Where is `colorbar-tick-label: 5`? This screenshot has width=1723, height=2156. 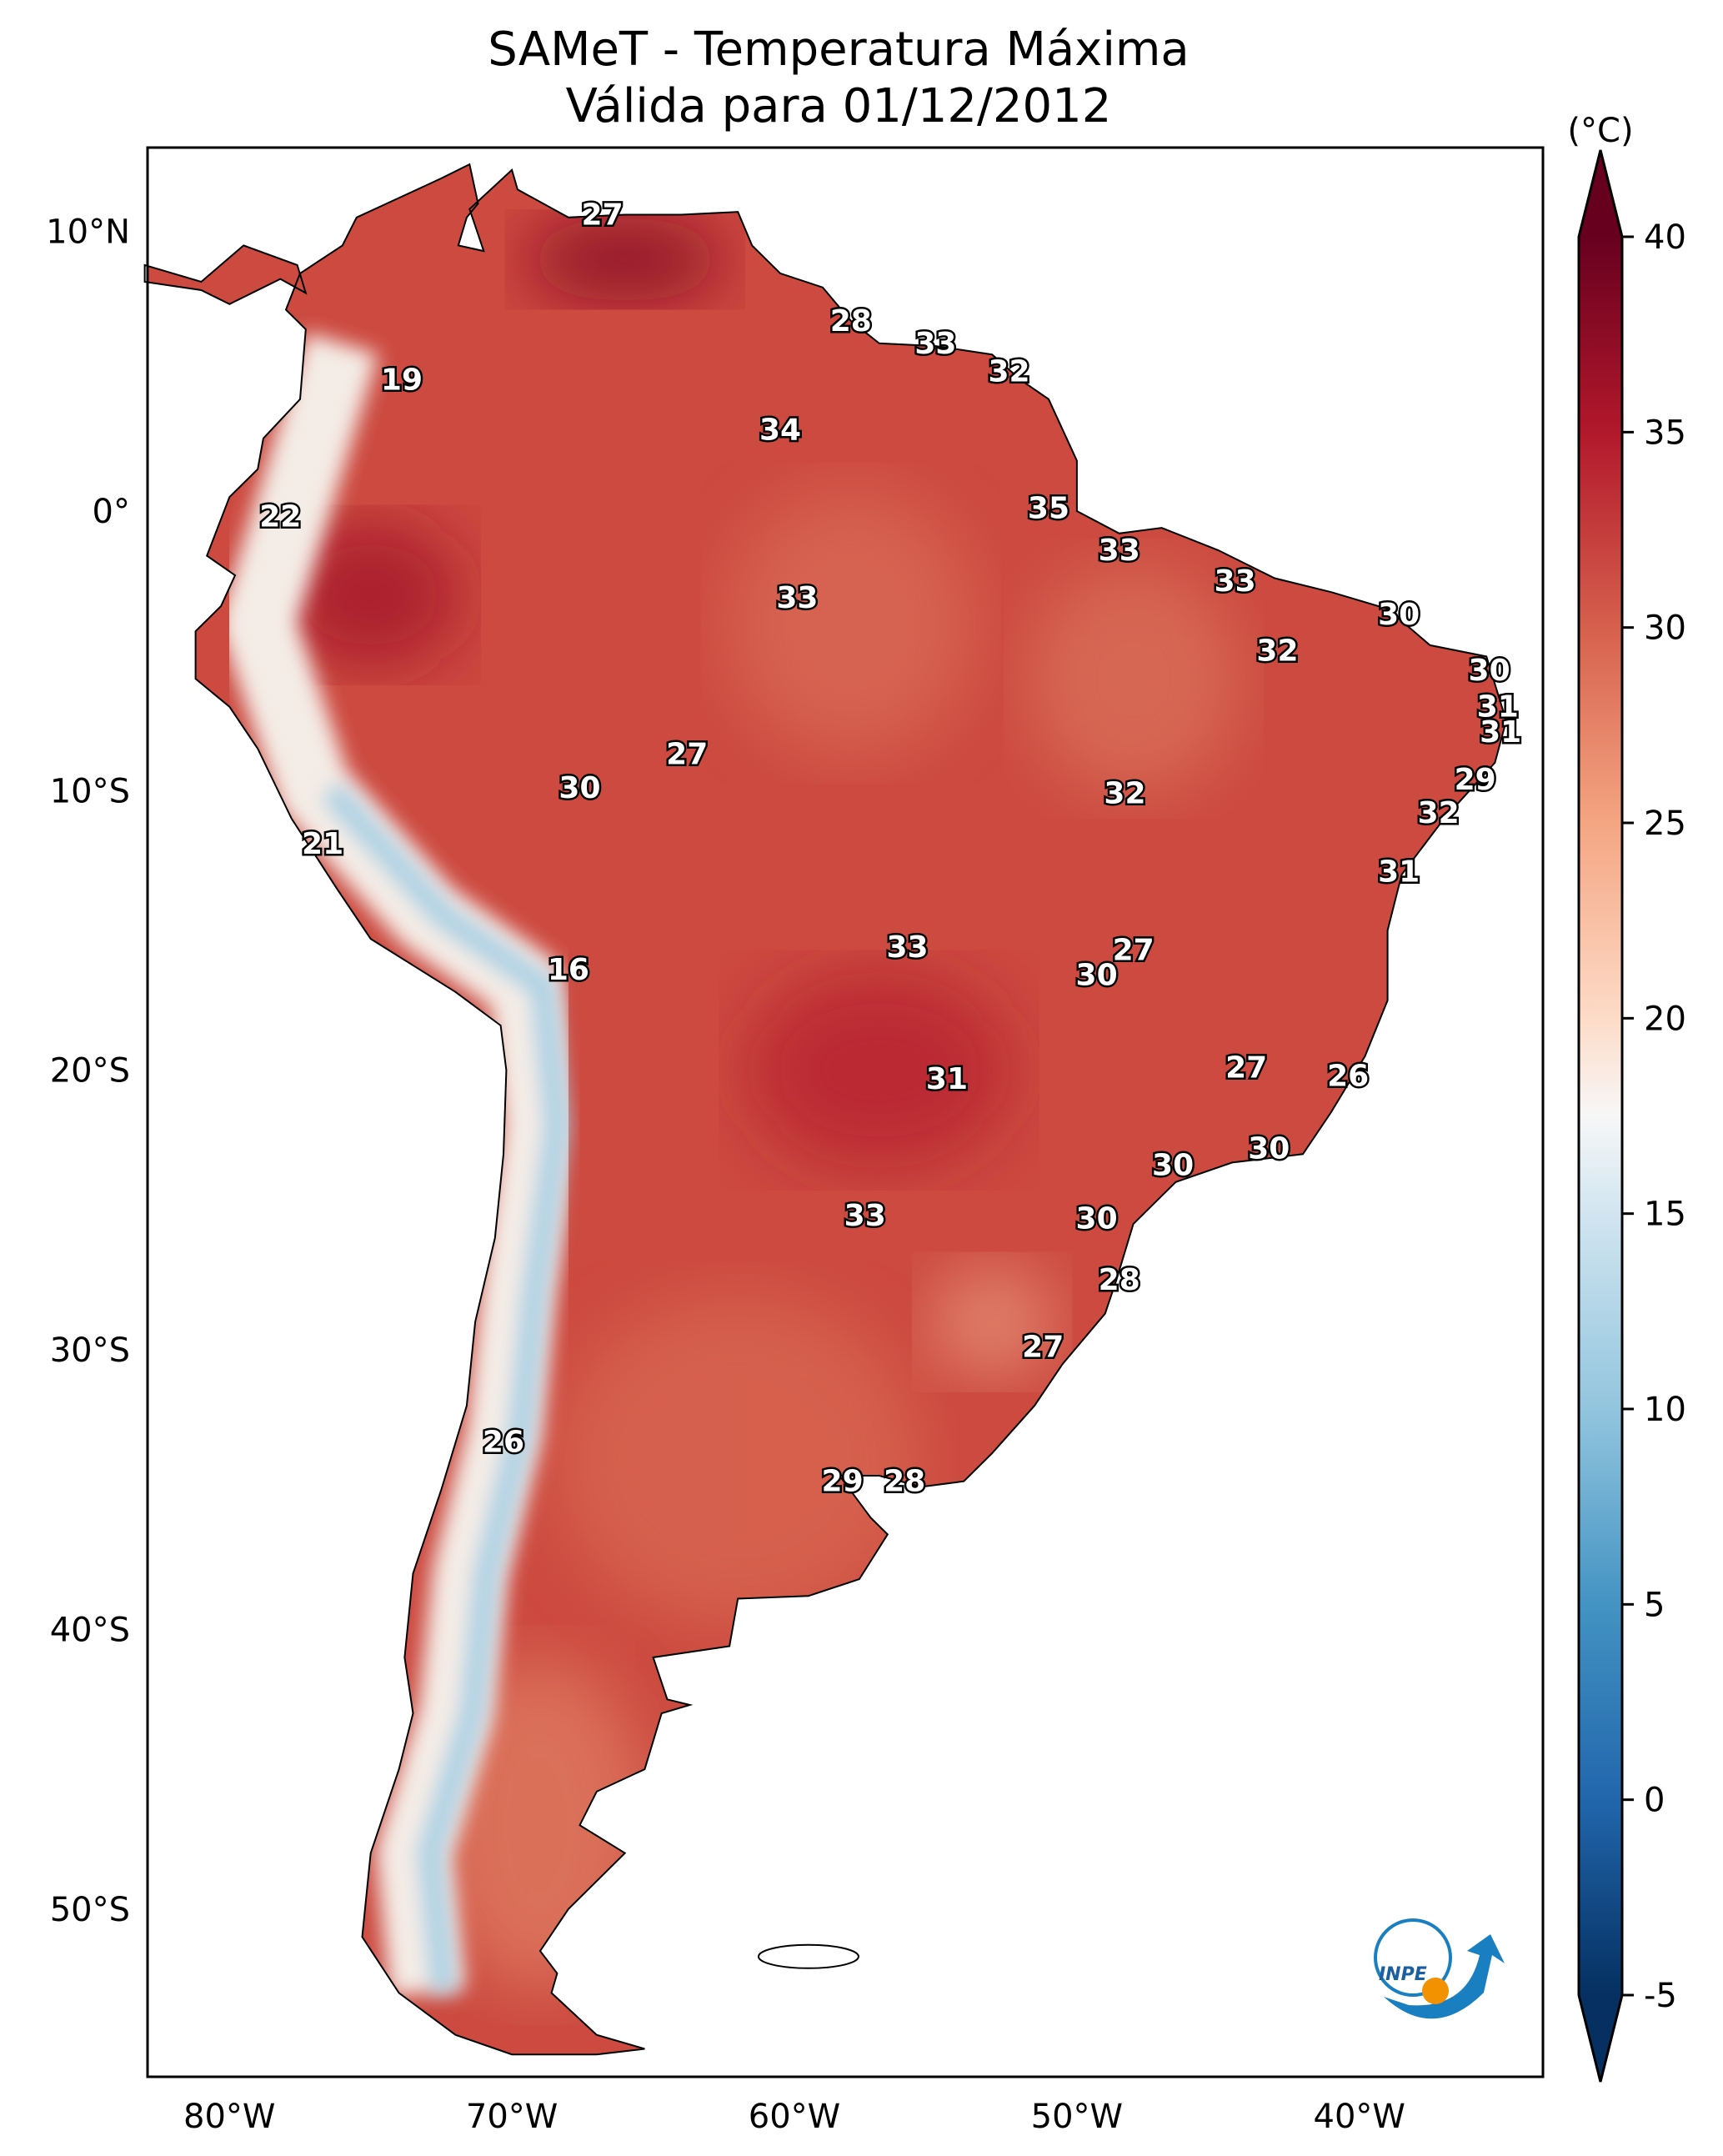
colorbar-tick-label: 5 is located at coordinates (1655, 1605).